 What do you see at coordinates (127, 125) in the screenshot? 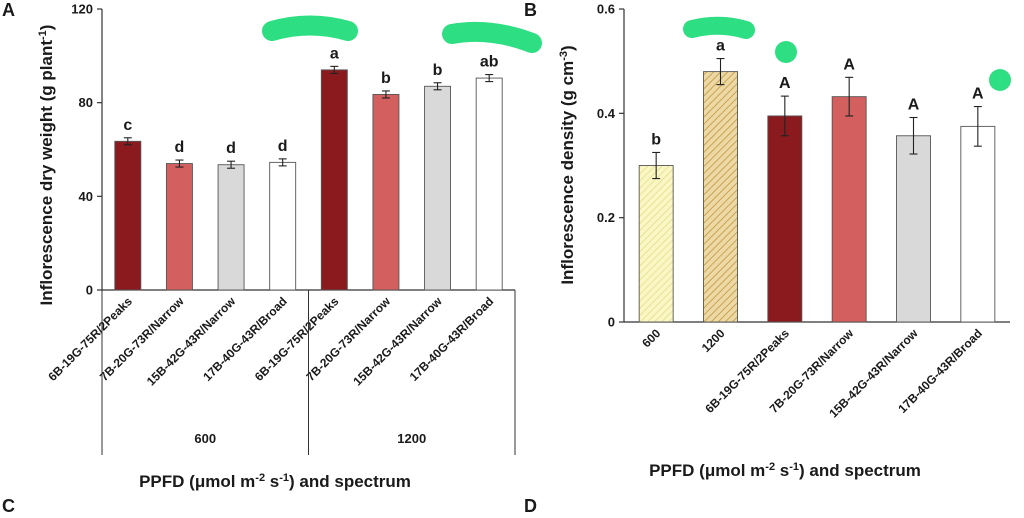
I see `significance-letter: c` at bounding box center [127, 125].